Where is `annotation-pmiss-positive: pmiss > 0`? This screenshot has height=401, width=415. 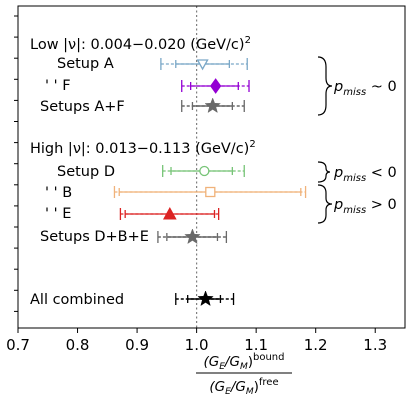 annotation-pmiss-positive: pmiss > 0 is located at coordinates (365, 206).